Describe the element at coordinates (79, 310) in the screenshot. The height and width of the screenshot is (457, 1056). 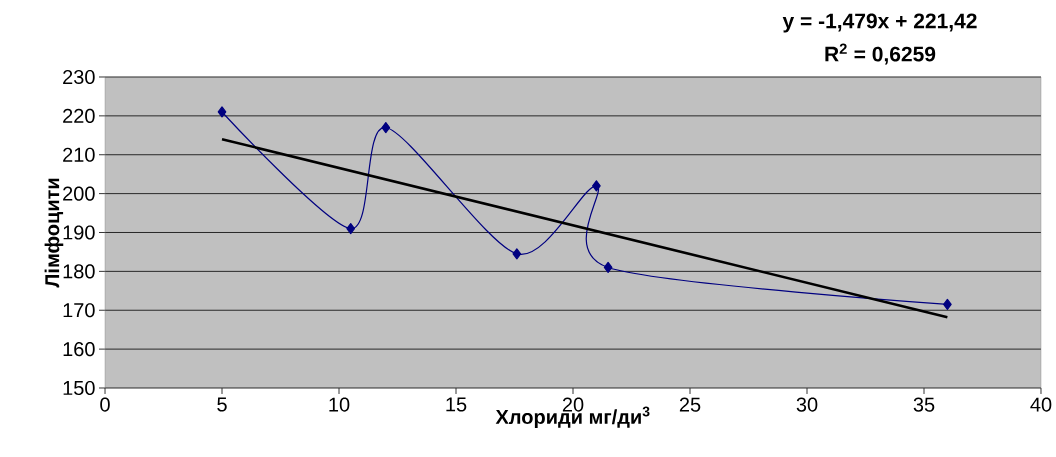
I see `y-tick-label: 170` at that location.